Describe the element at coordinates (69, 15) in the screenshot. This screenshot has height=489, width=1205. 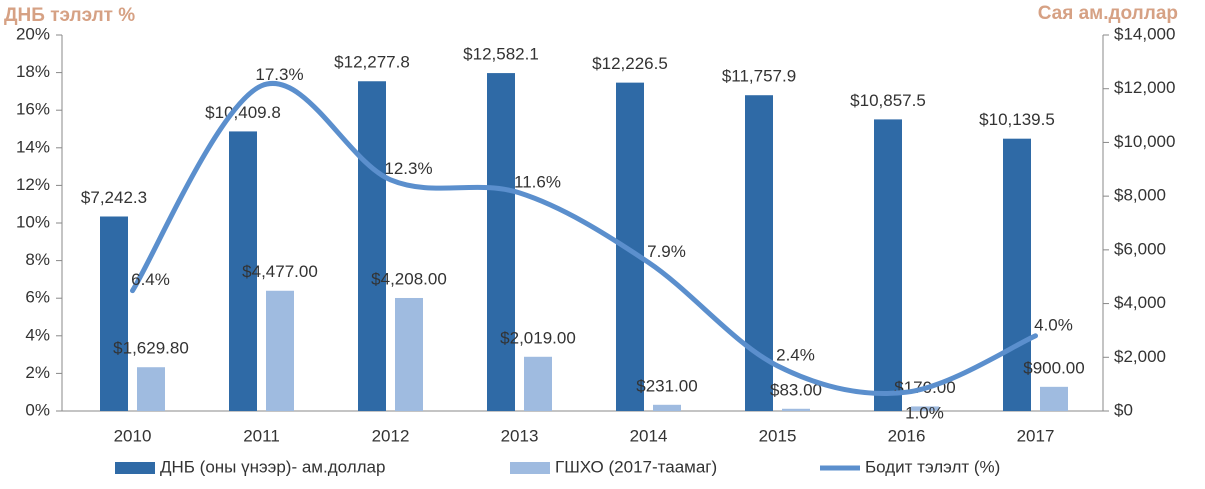
I see `y-axis-title: ДНБ тэлэлт %` at that location.